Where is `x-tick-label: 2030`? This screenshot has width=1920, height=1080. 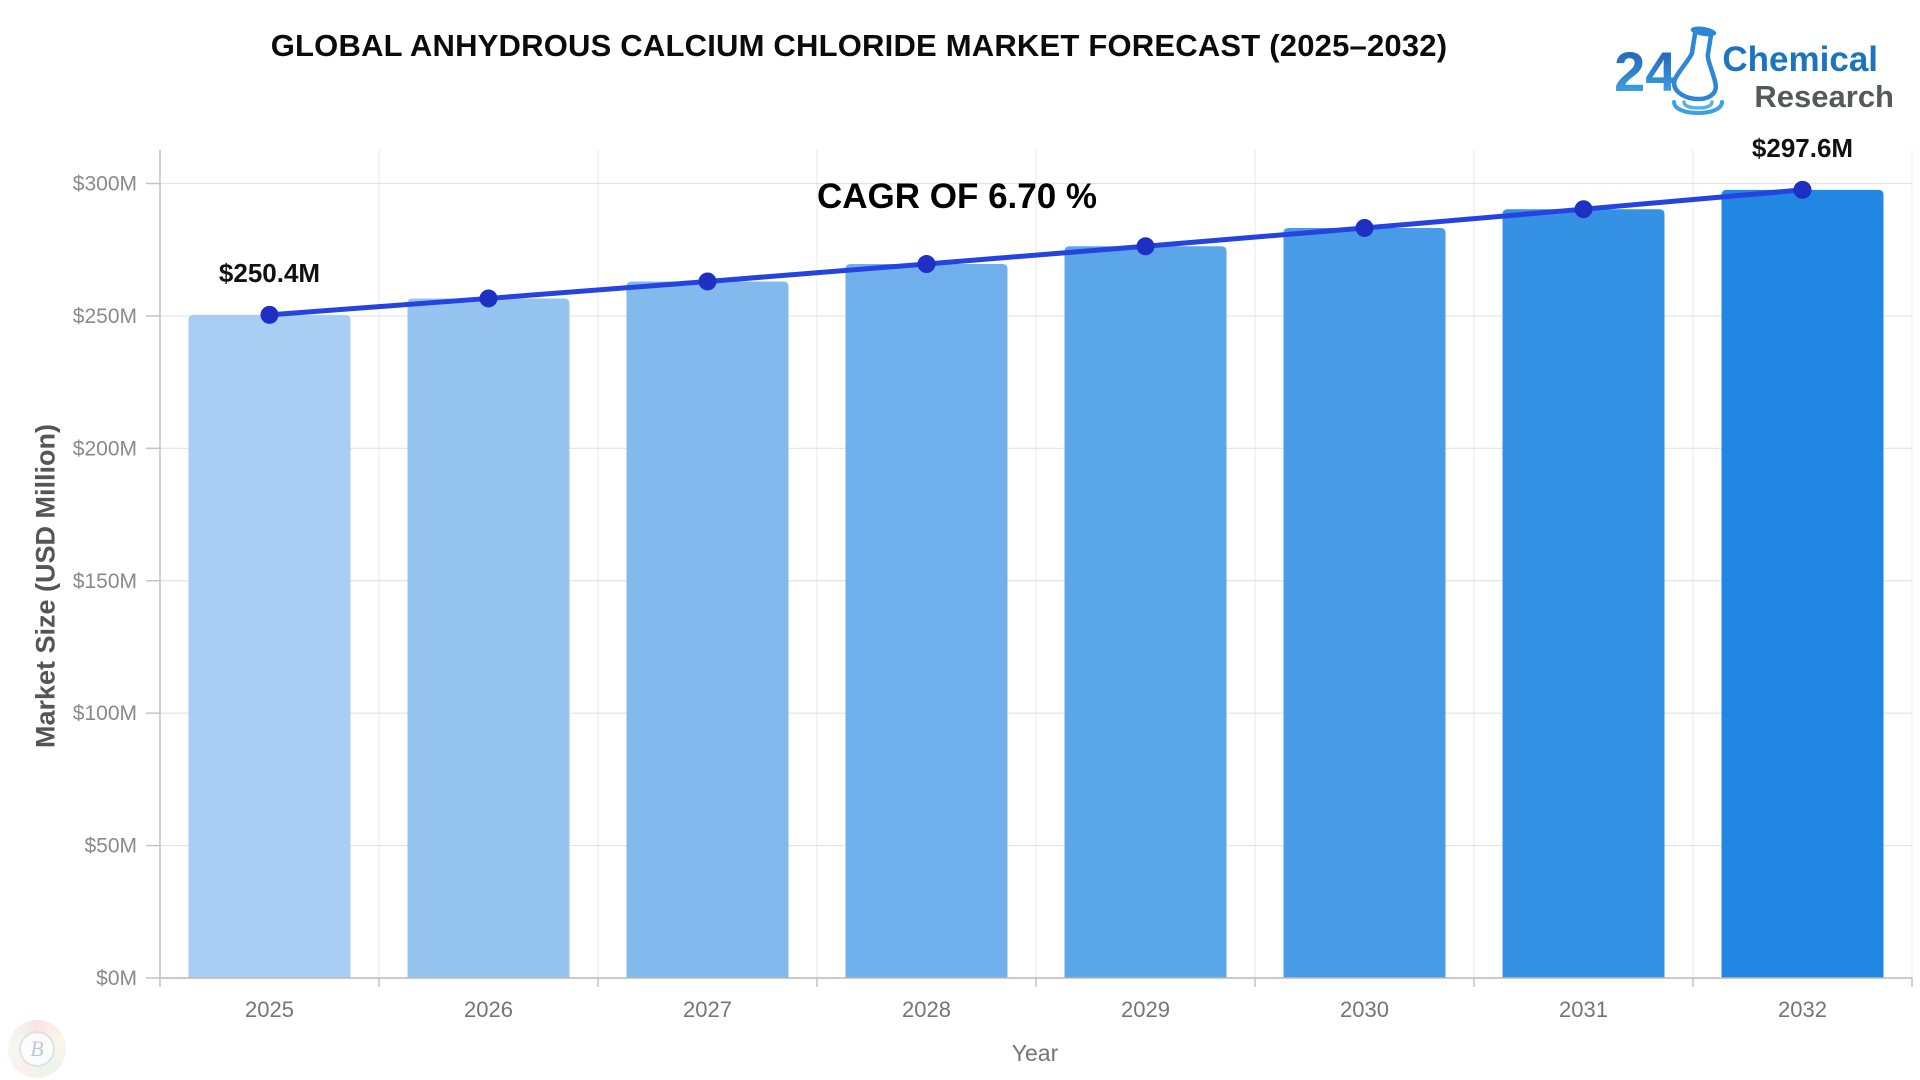 x-tick-label: 2030 is located at coordinates (1364, 1009).